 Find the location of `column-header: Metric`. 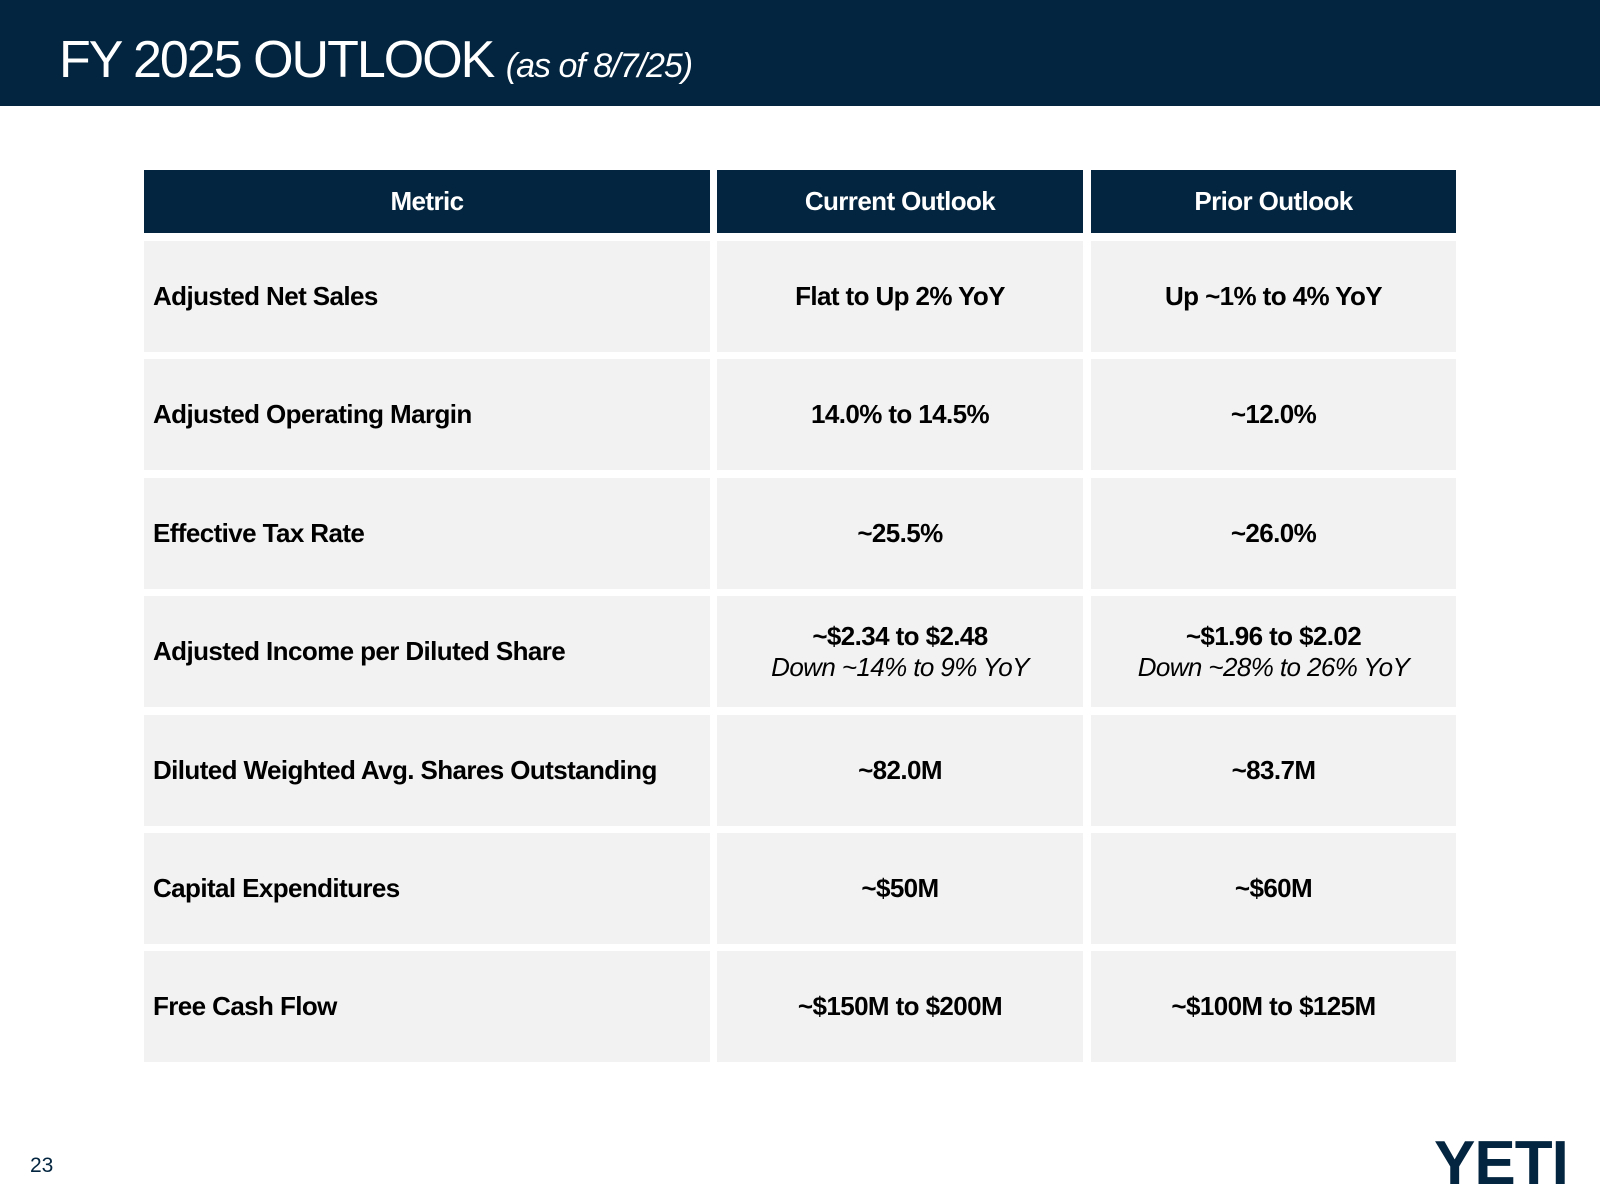

column-header: Metric is located at coordinates (427, 201).